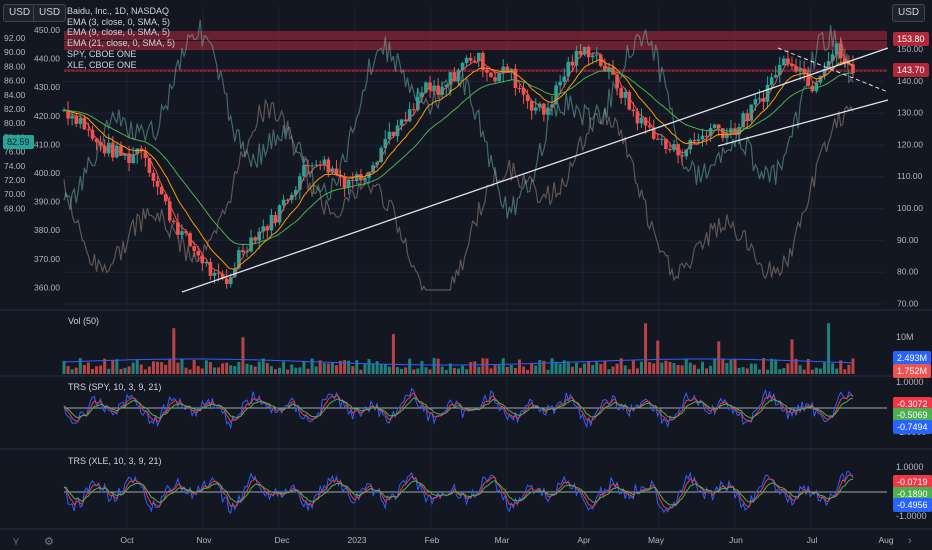 This screenshot has width=932, height=550. Describe the element at coordinates (812, 540) in the screenshot. I see `x-tick: Jul` at that location.